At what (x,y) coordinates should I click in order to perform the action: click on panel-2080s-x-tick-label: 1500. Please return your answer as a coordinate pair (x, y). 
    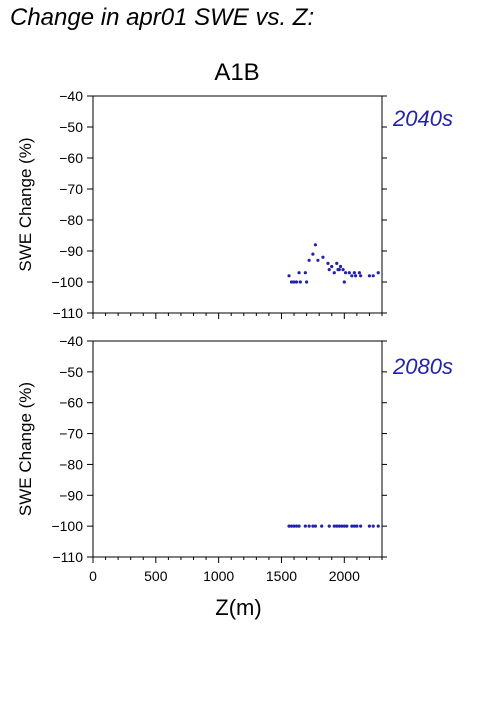
    Looking at the image, I should click on (281, 576).